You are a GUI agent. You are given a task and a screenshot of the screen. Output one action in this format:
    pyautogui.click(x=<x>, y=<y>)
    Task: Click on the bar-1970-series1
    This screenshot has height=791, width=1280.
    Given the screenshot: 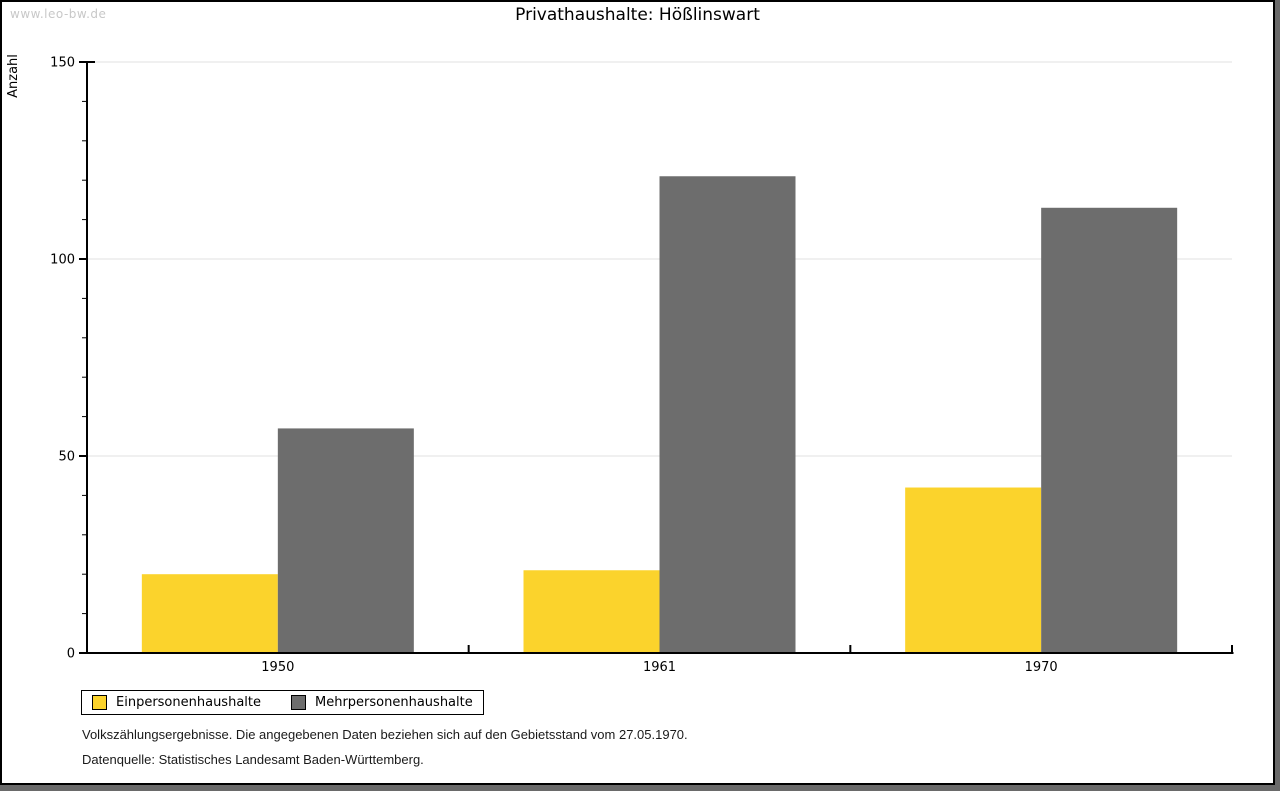 What is the action you would take?
    pyautogui.click(x=973, y=570)
    